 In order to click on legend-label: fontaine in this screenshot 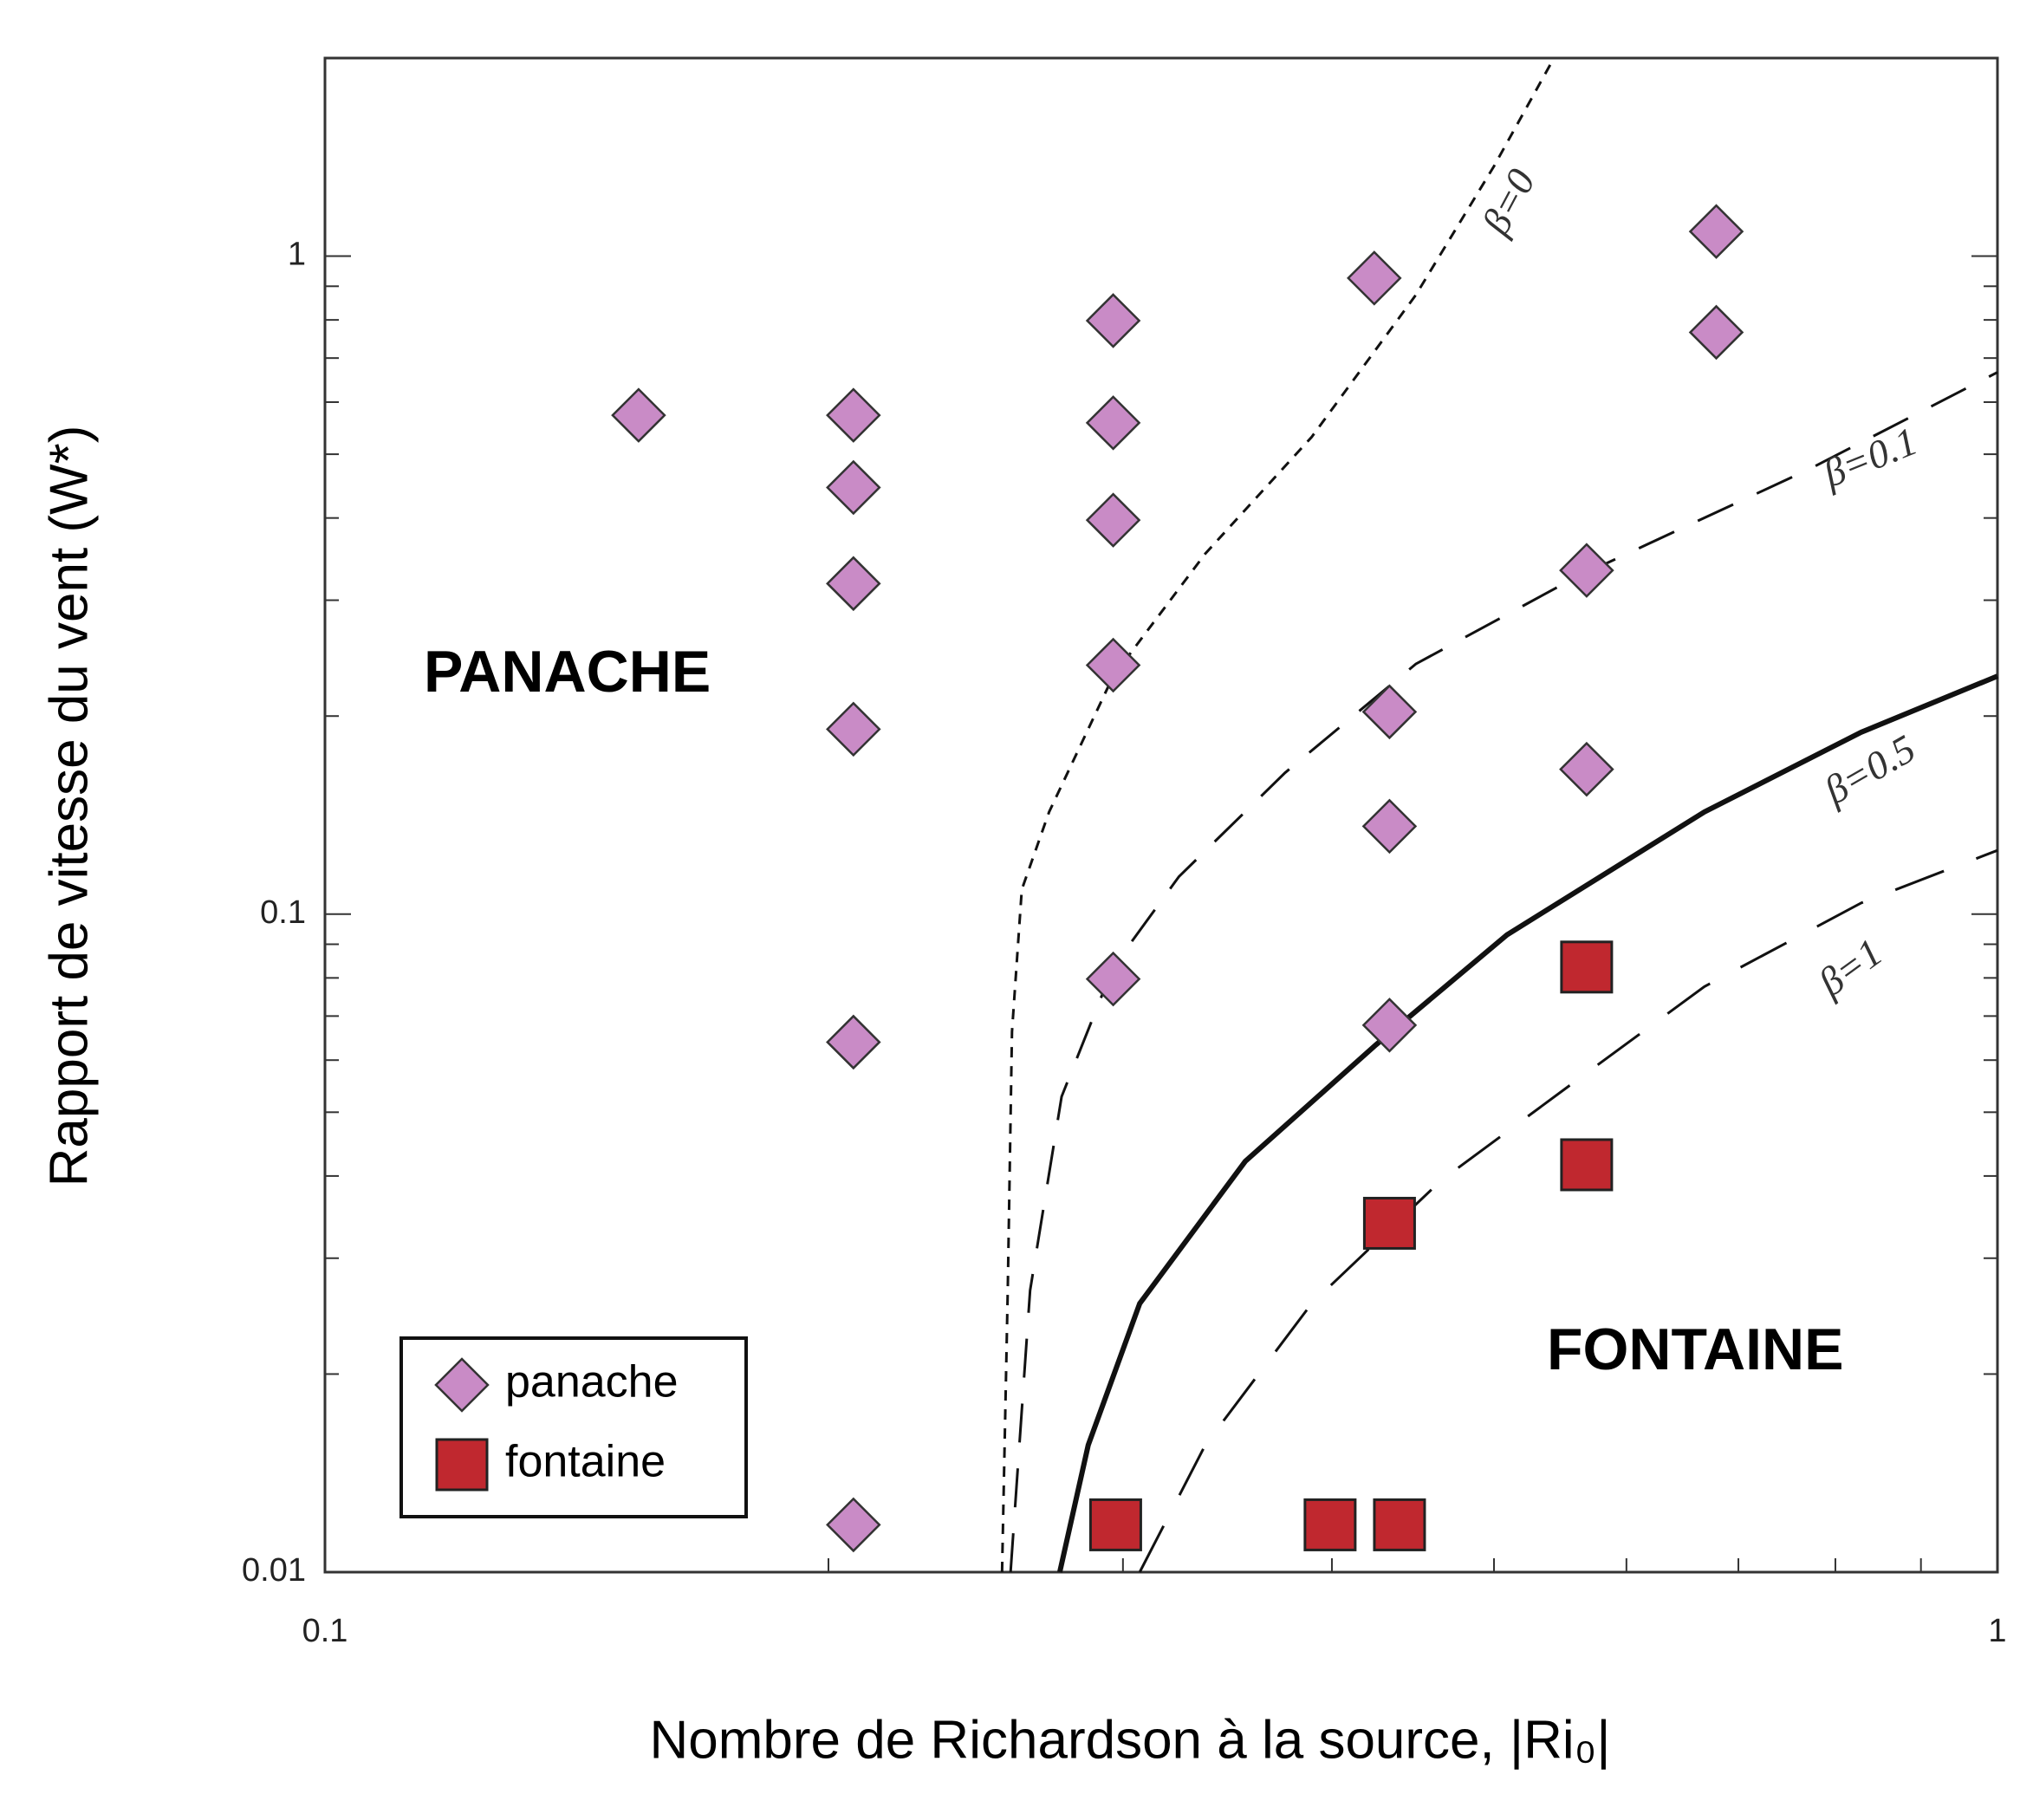, I will do `click(585, 1462)`.